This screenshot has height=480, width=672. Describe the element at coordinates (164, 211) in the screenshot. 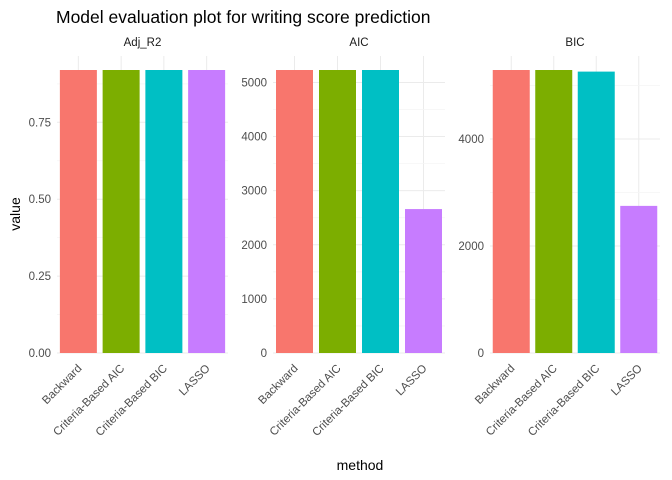

I see `bar-adj-r2-criteria-based-bic` at that location.